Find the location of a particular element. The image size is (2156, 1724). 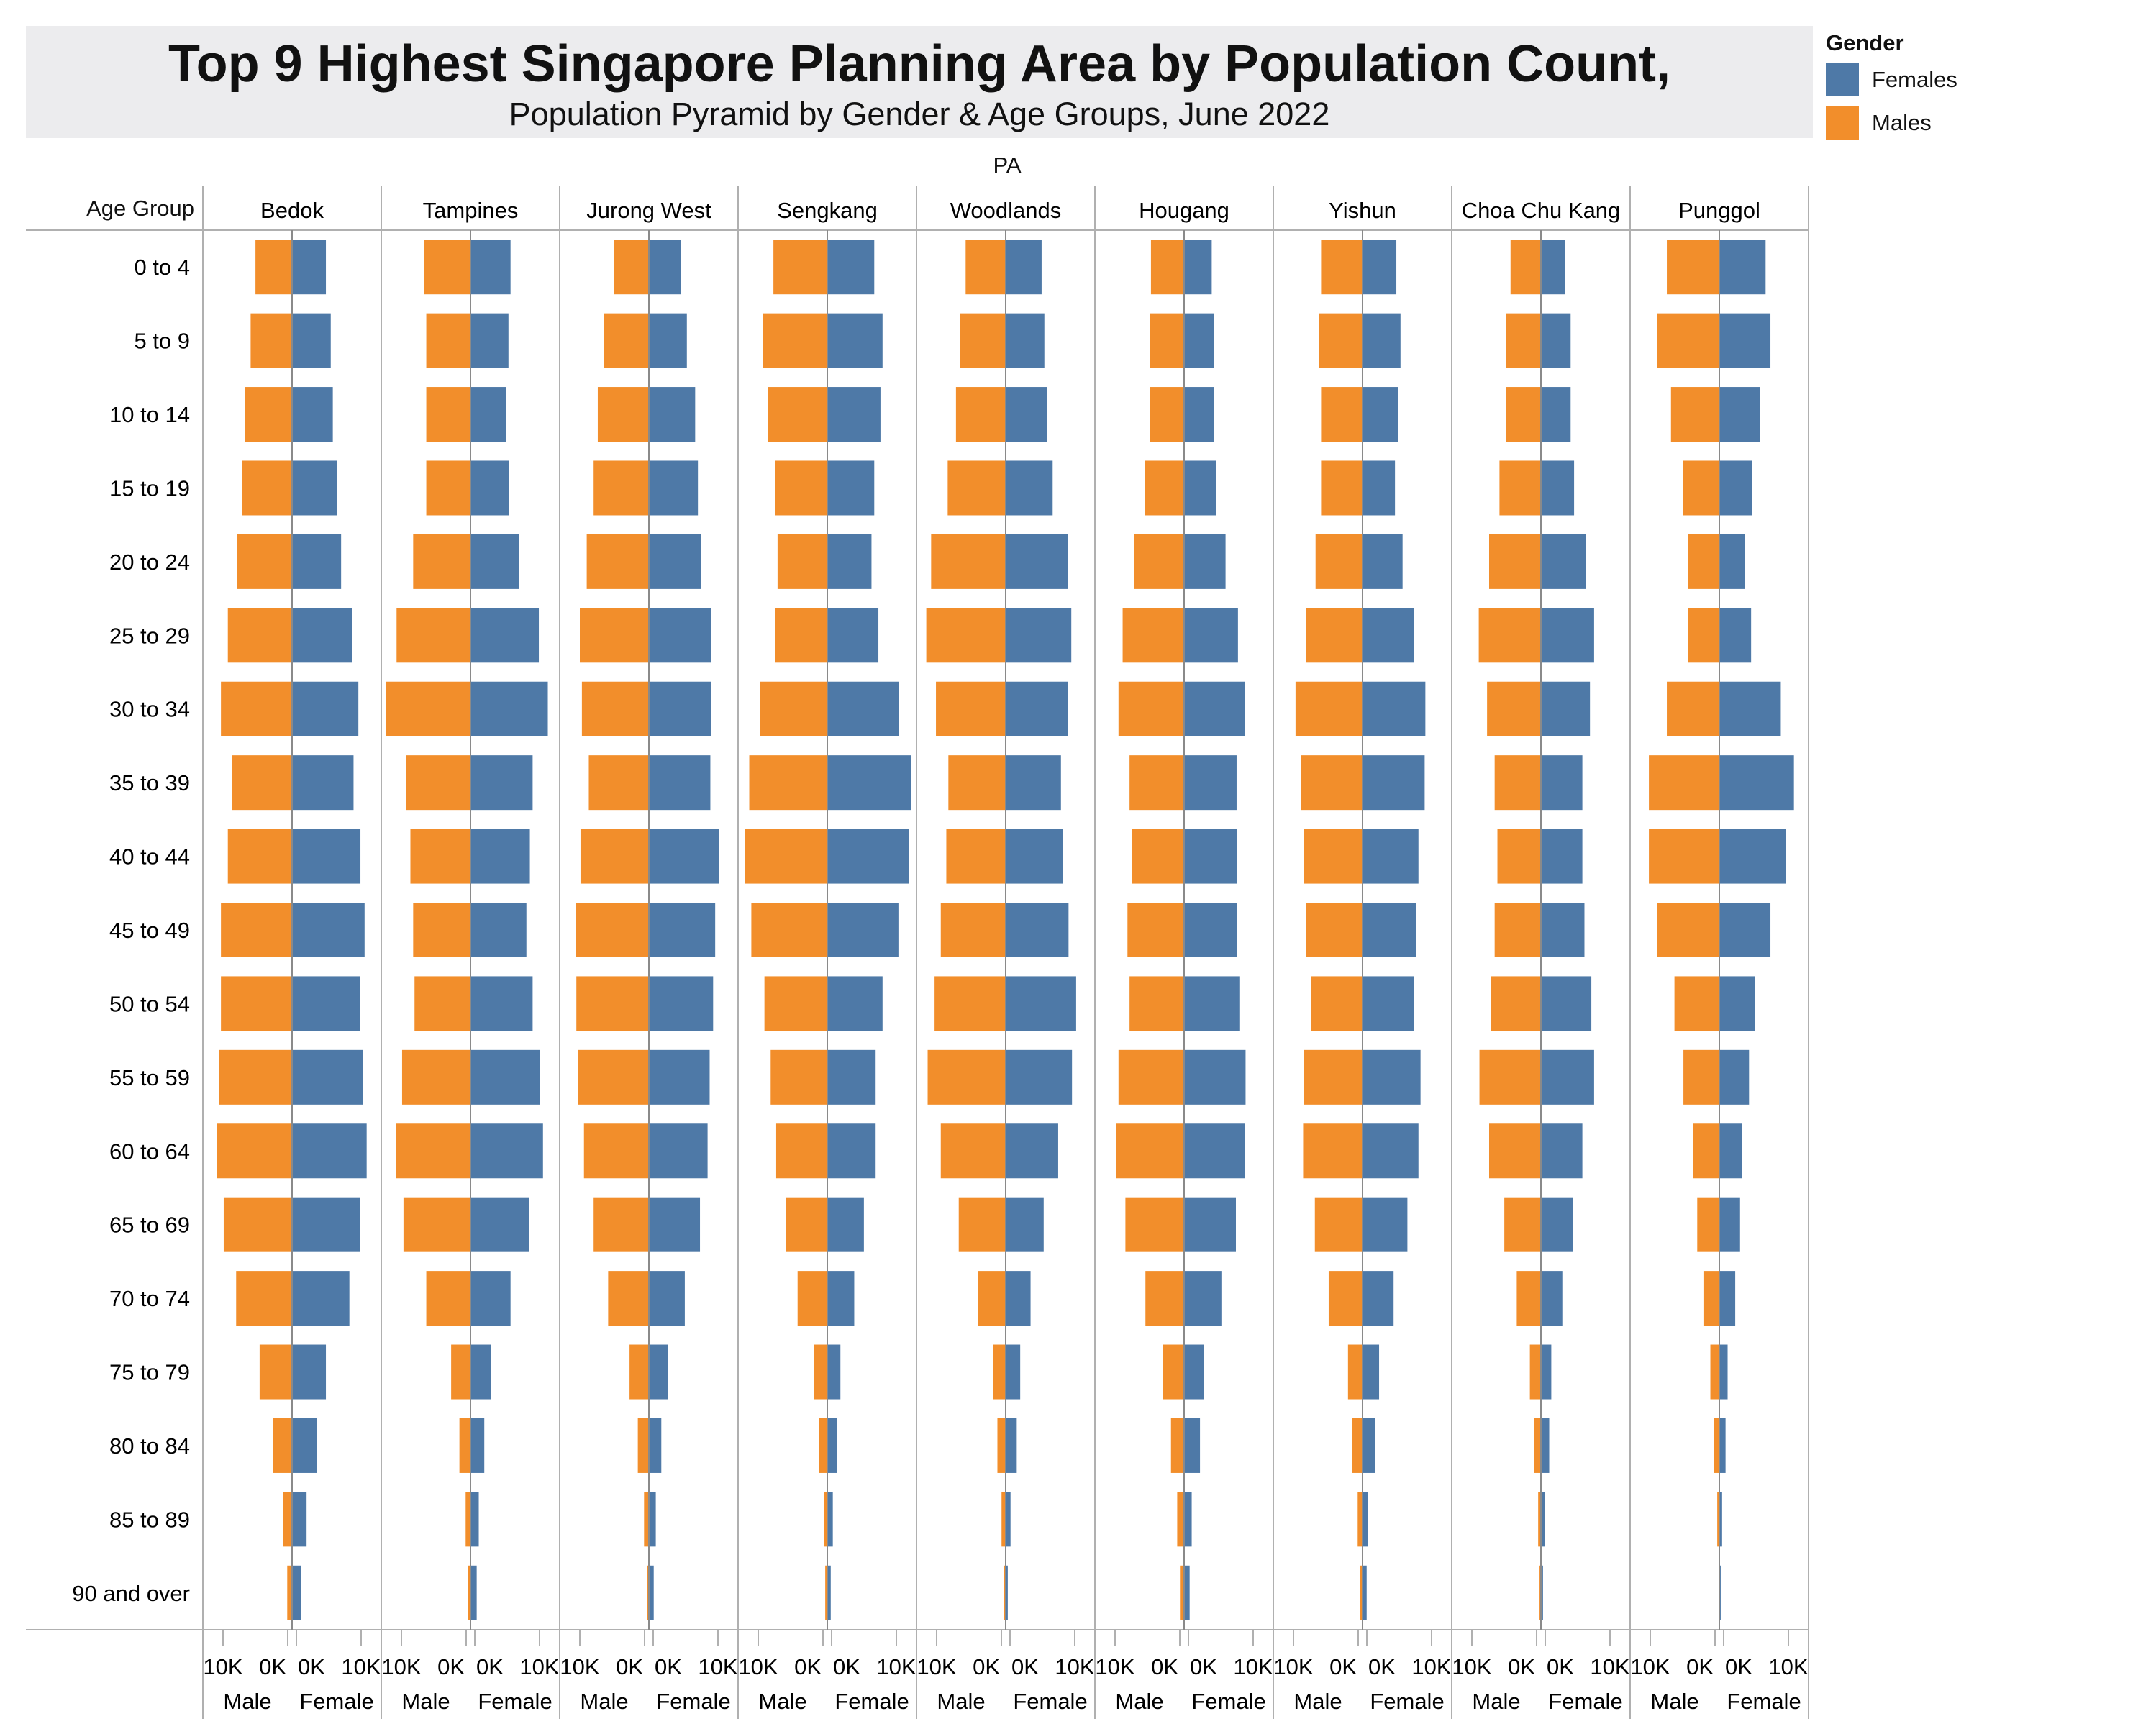

age-group-label: 90 and over is located at coordinates (131, 1593).